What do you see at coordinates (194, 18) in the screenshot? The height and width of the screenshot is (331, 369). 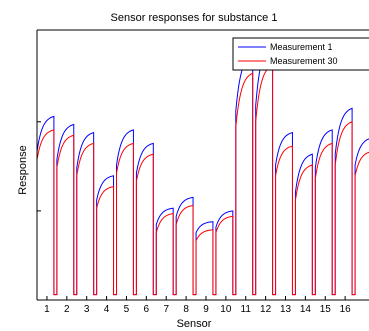 I see `chart-title: Sensor responses for substance 1` at bounding box center [194, 18].